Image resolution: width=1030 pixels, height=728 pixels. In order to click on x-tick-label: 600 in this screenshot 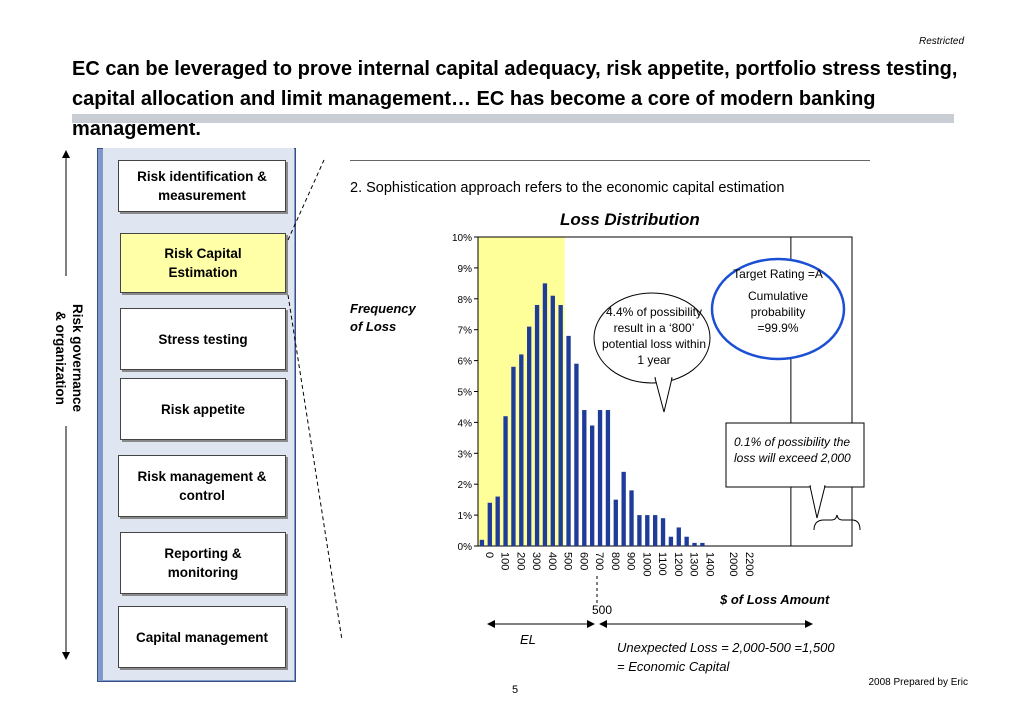, I will do `click(583, 561)`.